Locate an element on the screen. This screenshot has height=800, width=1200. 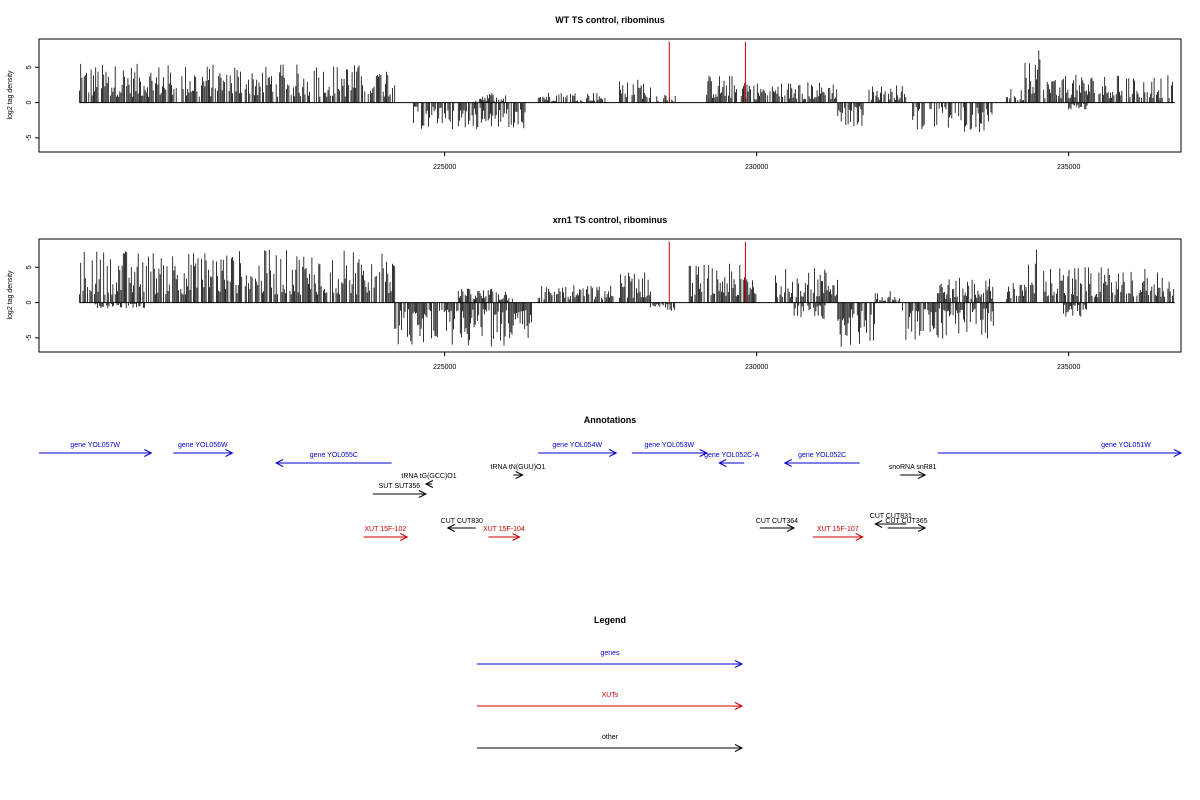
annotation-feature-18: XUT 15F-107 is located at coordinates (838, 533).